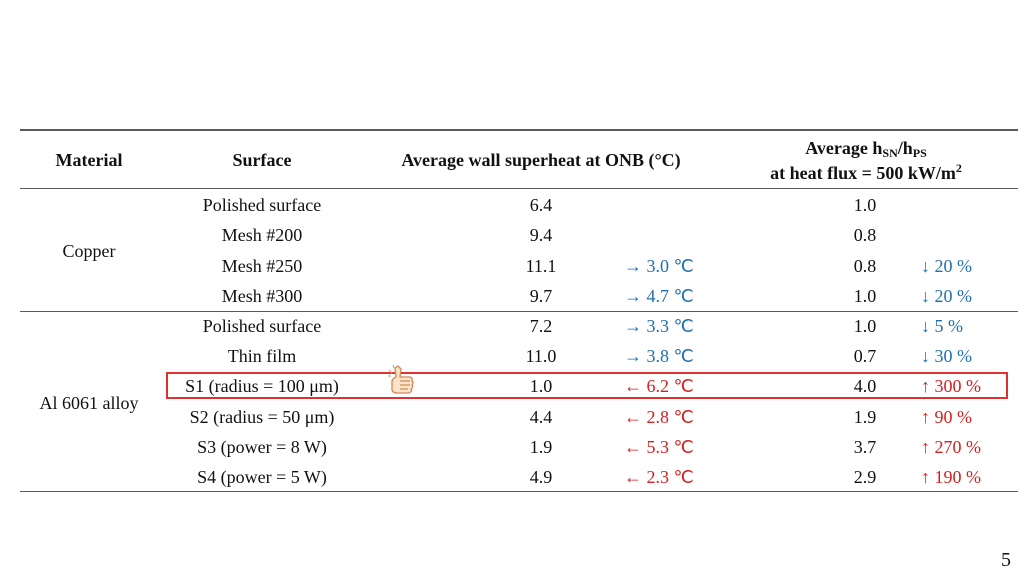 This screenshot has height=576, width=1024. What do you see at coordinates (262, 447) in the screenshot?
I see `cell-surface: S3 (power = 8 W)` at bounding box center [262, 447].